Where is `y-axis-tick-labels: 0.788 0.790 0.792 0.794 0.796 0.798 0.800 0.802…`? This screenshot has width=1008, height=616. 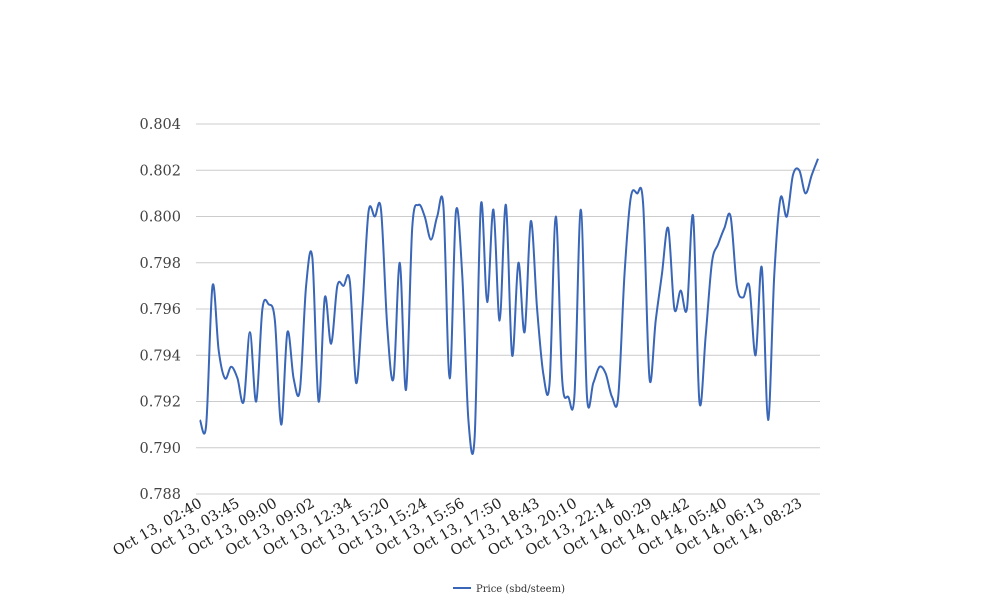
y-axis-tick-labels: 0.788 0.790 0.792 0.794 0.796 0.798 0.800 0.802… is located at coordinates (160, 310).